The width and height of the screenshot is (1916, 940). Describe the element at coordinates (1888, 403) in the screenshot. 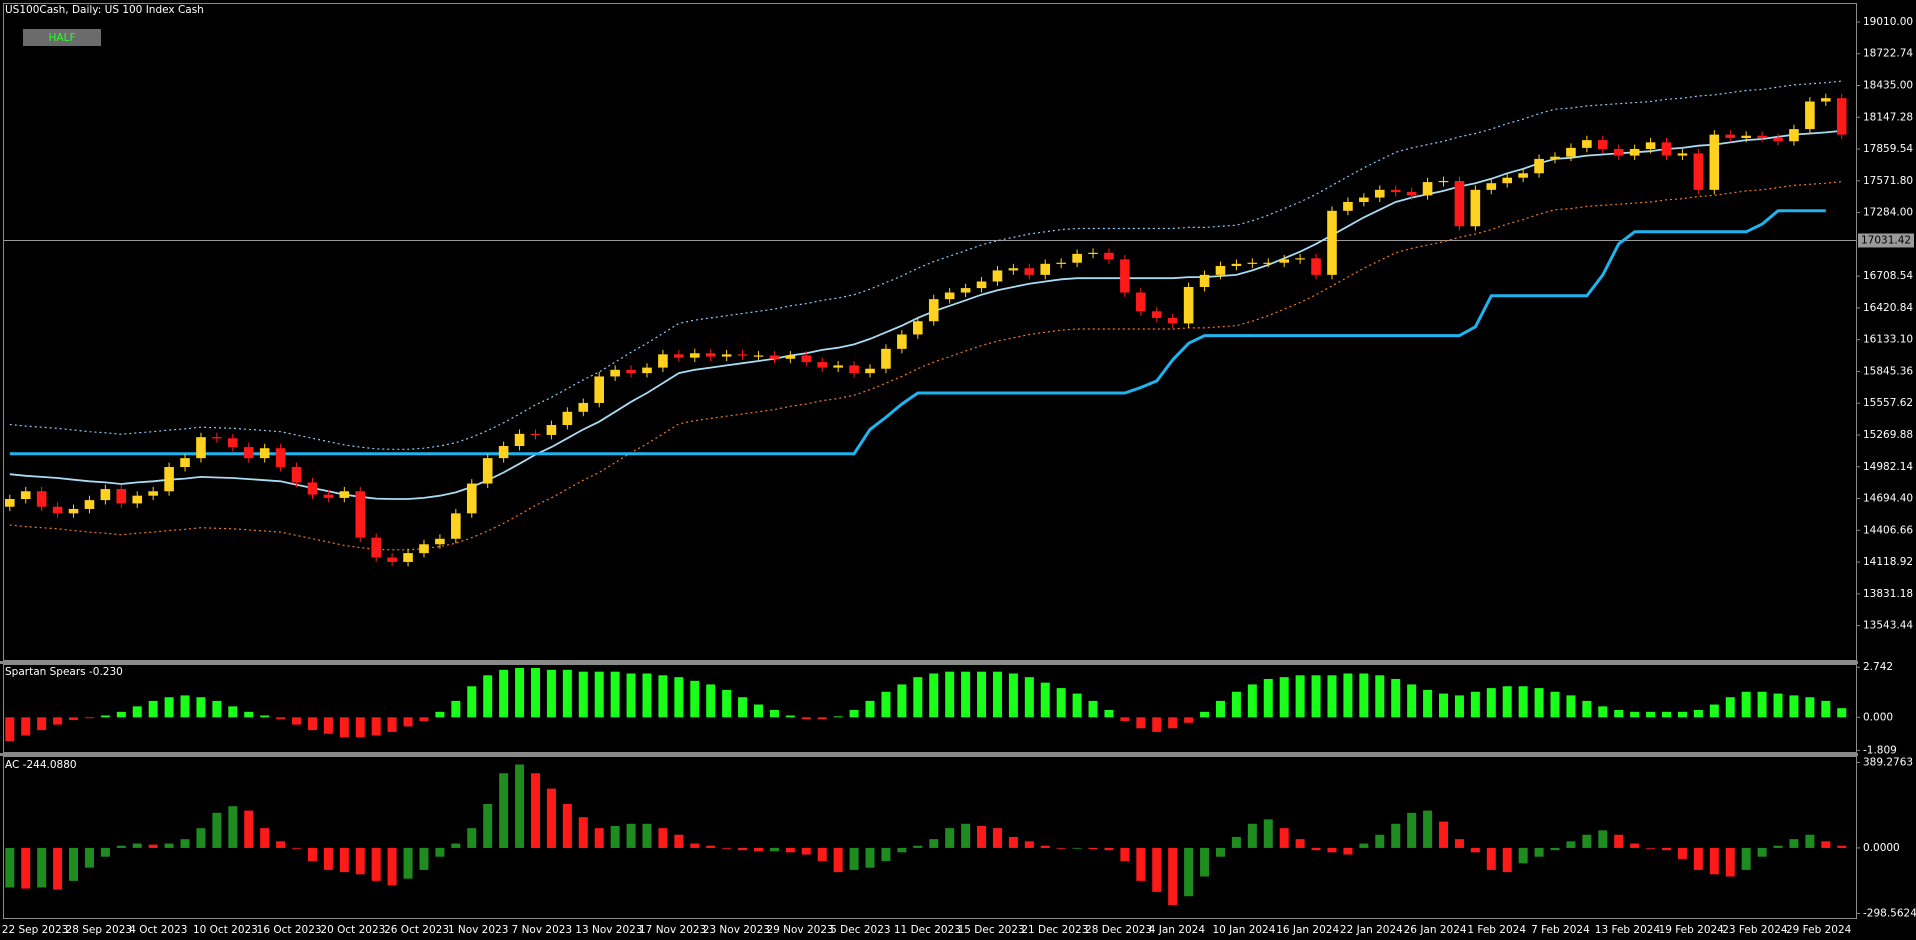

I see `y-tick-label: 15557.62` at that location.